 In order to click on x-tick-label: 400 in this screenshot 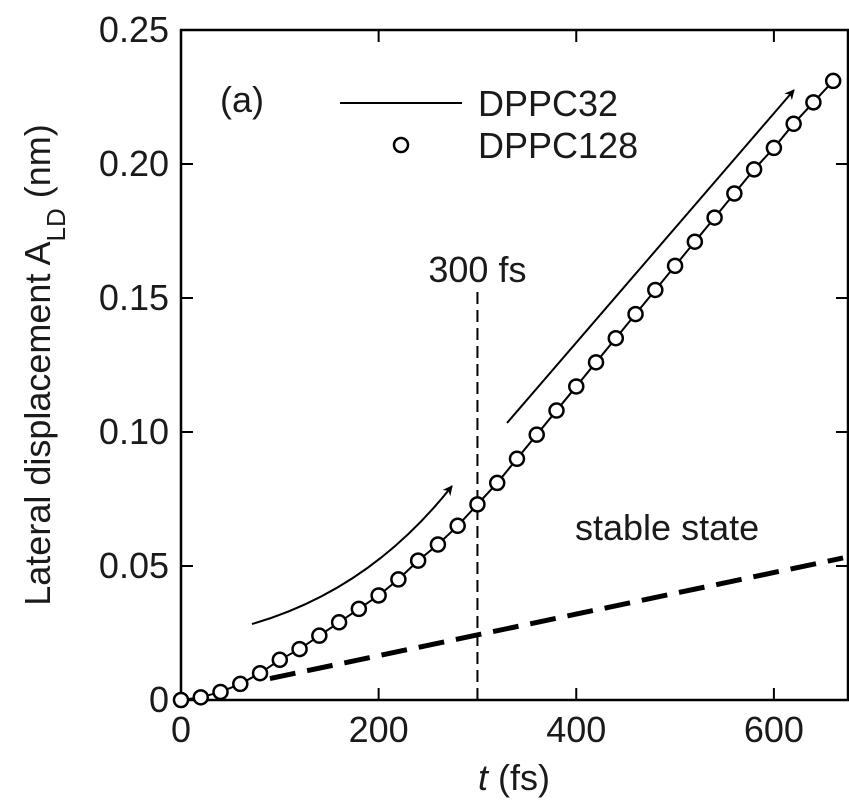, I will do `click(576, 729)`.